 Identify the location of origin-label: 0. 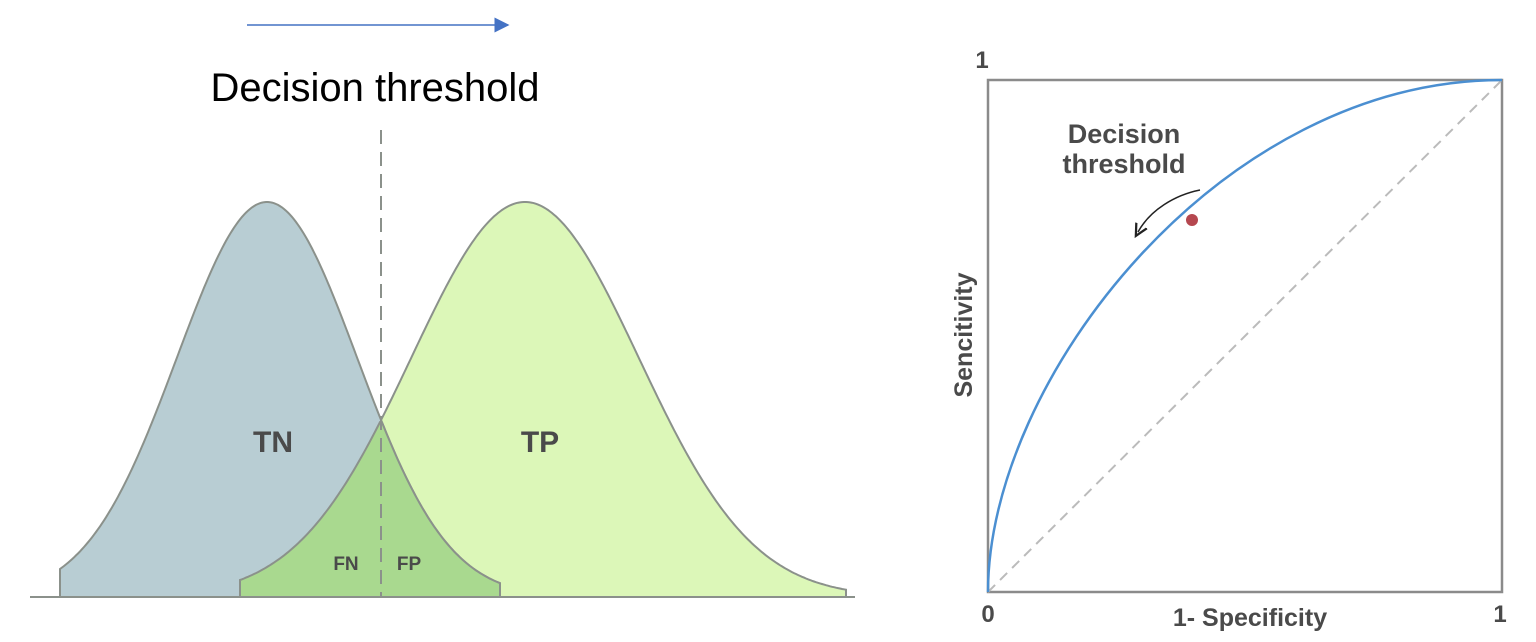
(987, 614).